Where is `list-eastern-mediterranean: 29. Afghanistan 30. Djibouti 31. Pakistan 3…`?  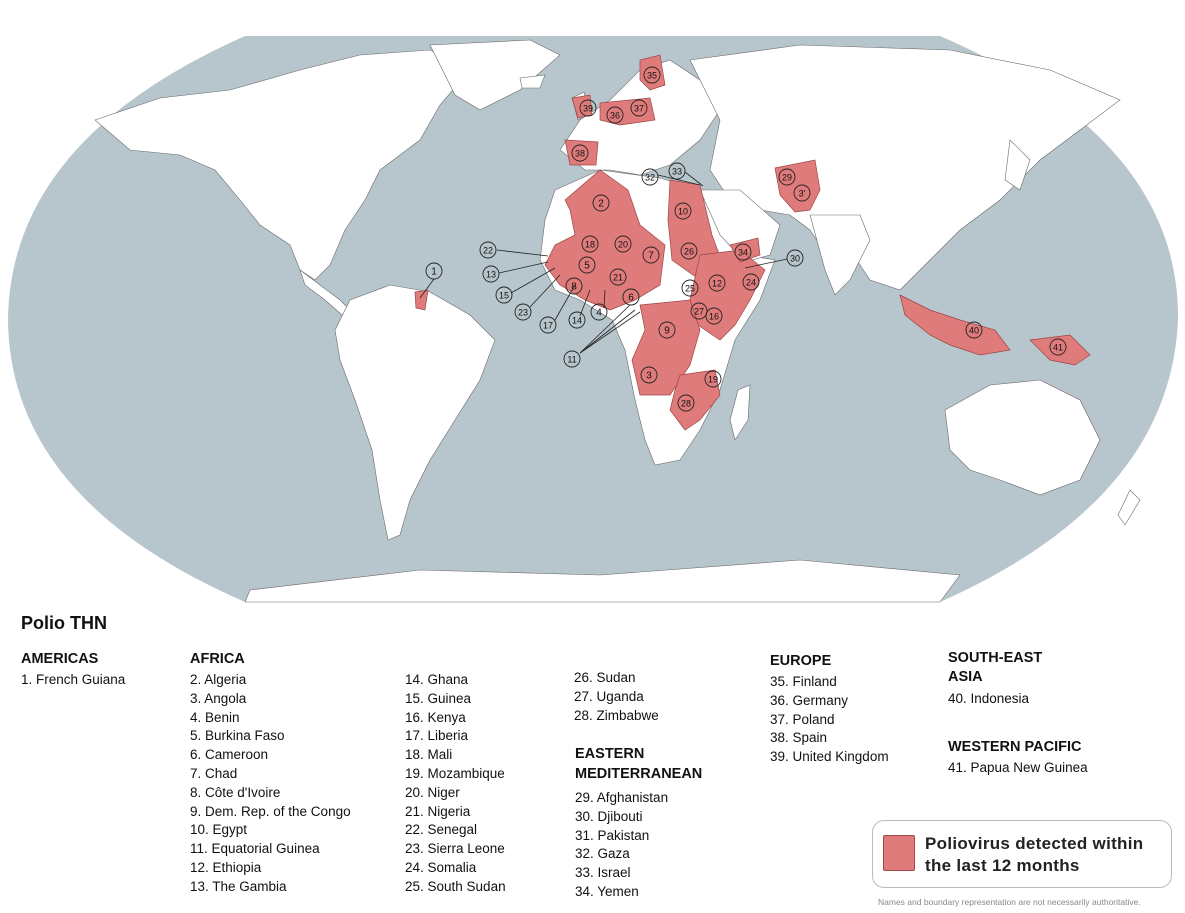 list-eastern-mediterranean: 29. Afghanistan 30. Djibouti 31. Pakistan 3… is located at coordinates (621, 845).